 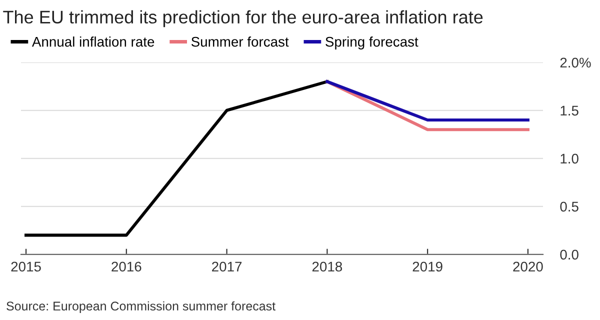 I want to click on x-tick-label: 2019, so click(x=427, y=267).